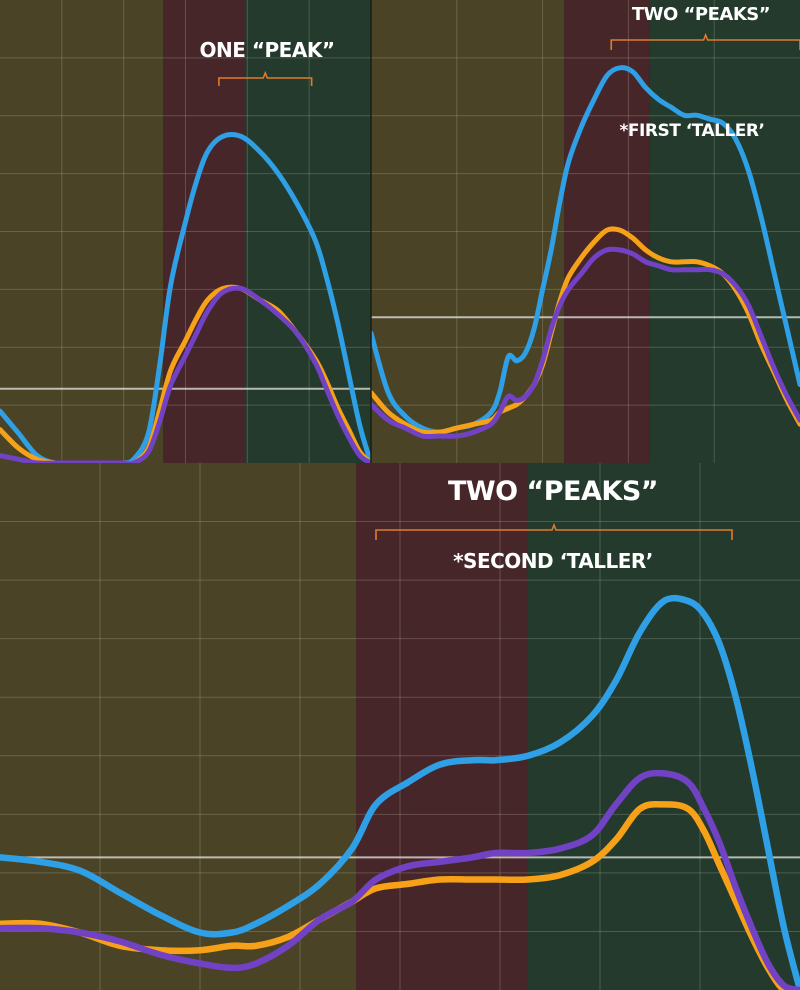 The image size is (800, 990). Describe the element at coordinates (701, 14) in the screenshot. I see `annotation-two-peaks-top: TWO “PEAKS”` at that location.